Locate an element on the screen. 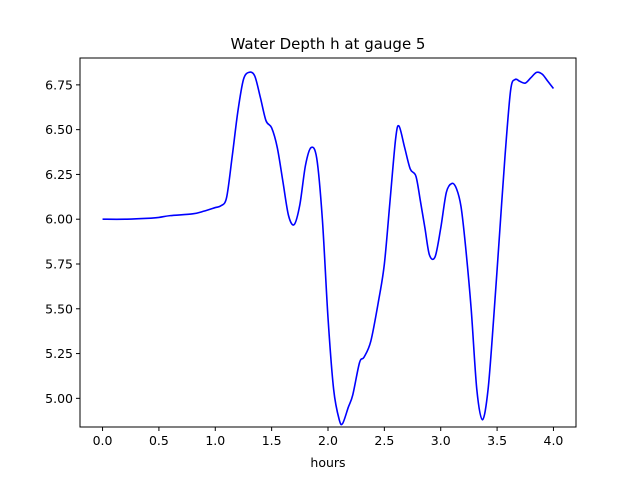 Image resolution: width=640 pixels, height=480 pixels. y-tick-label: 5.75 is located at coordinates (59, 263).